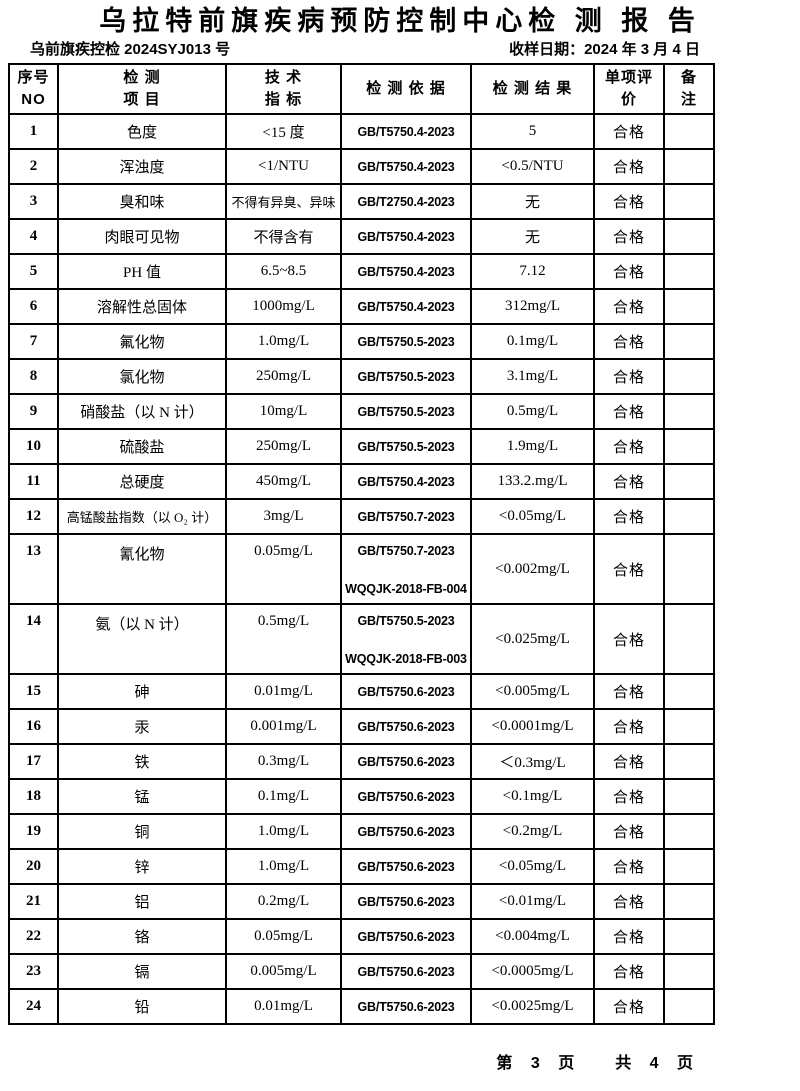 Image resolution: width=800 pixels, height=1091 pixels. What do you see at coordinates (283, 691) in the screenshot?
I see `cell-indicator: 0.01mg/L` at bounding box center [283, 691].